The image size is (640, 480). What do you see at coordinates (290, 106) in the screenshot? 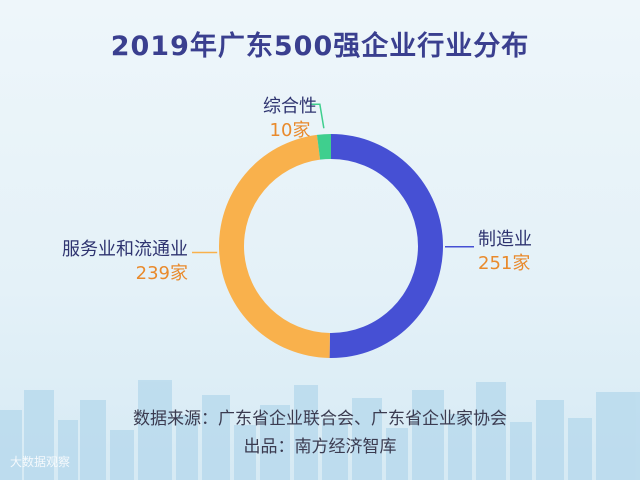
I see `slice-label-2: 综合性` at bounding box center [290, 106].